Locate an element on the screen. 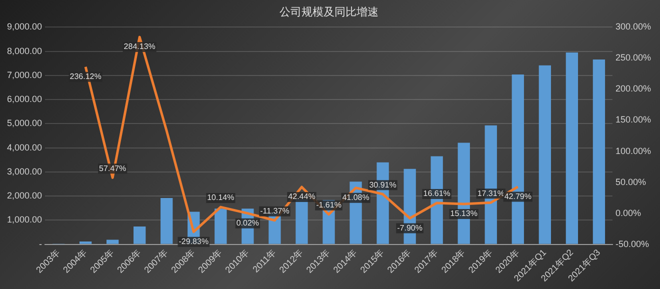 This screenshot has width=660, height=289. data-label: -11.37% is located at coordinates (275, 211).